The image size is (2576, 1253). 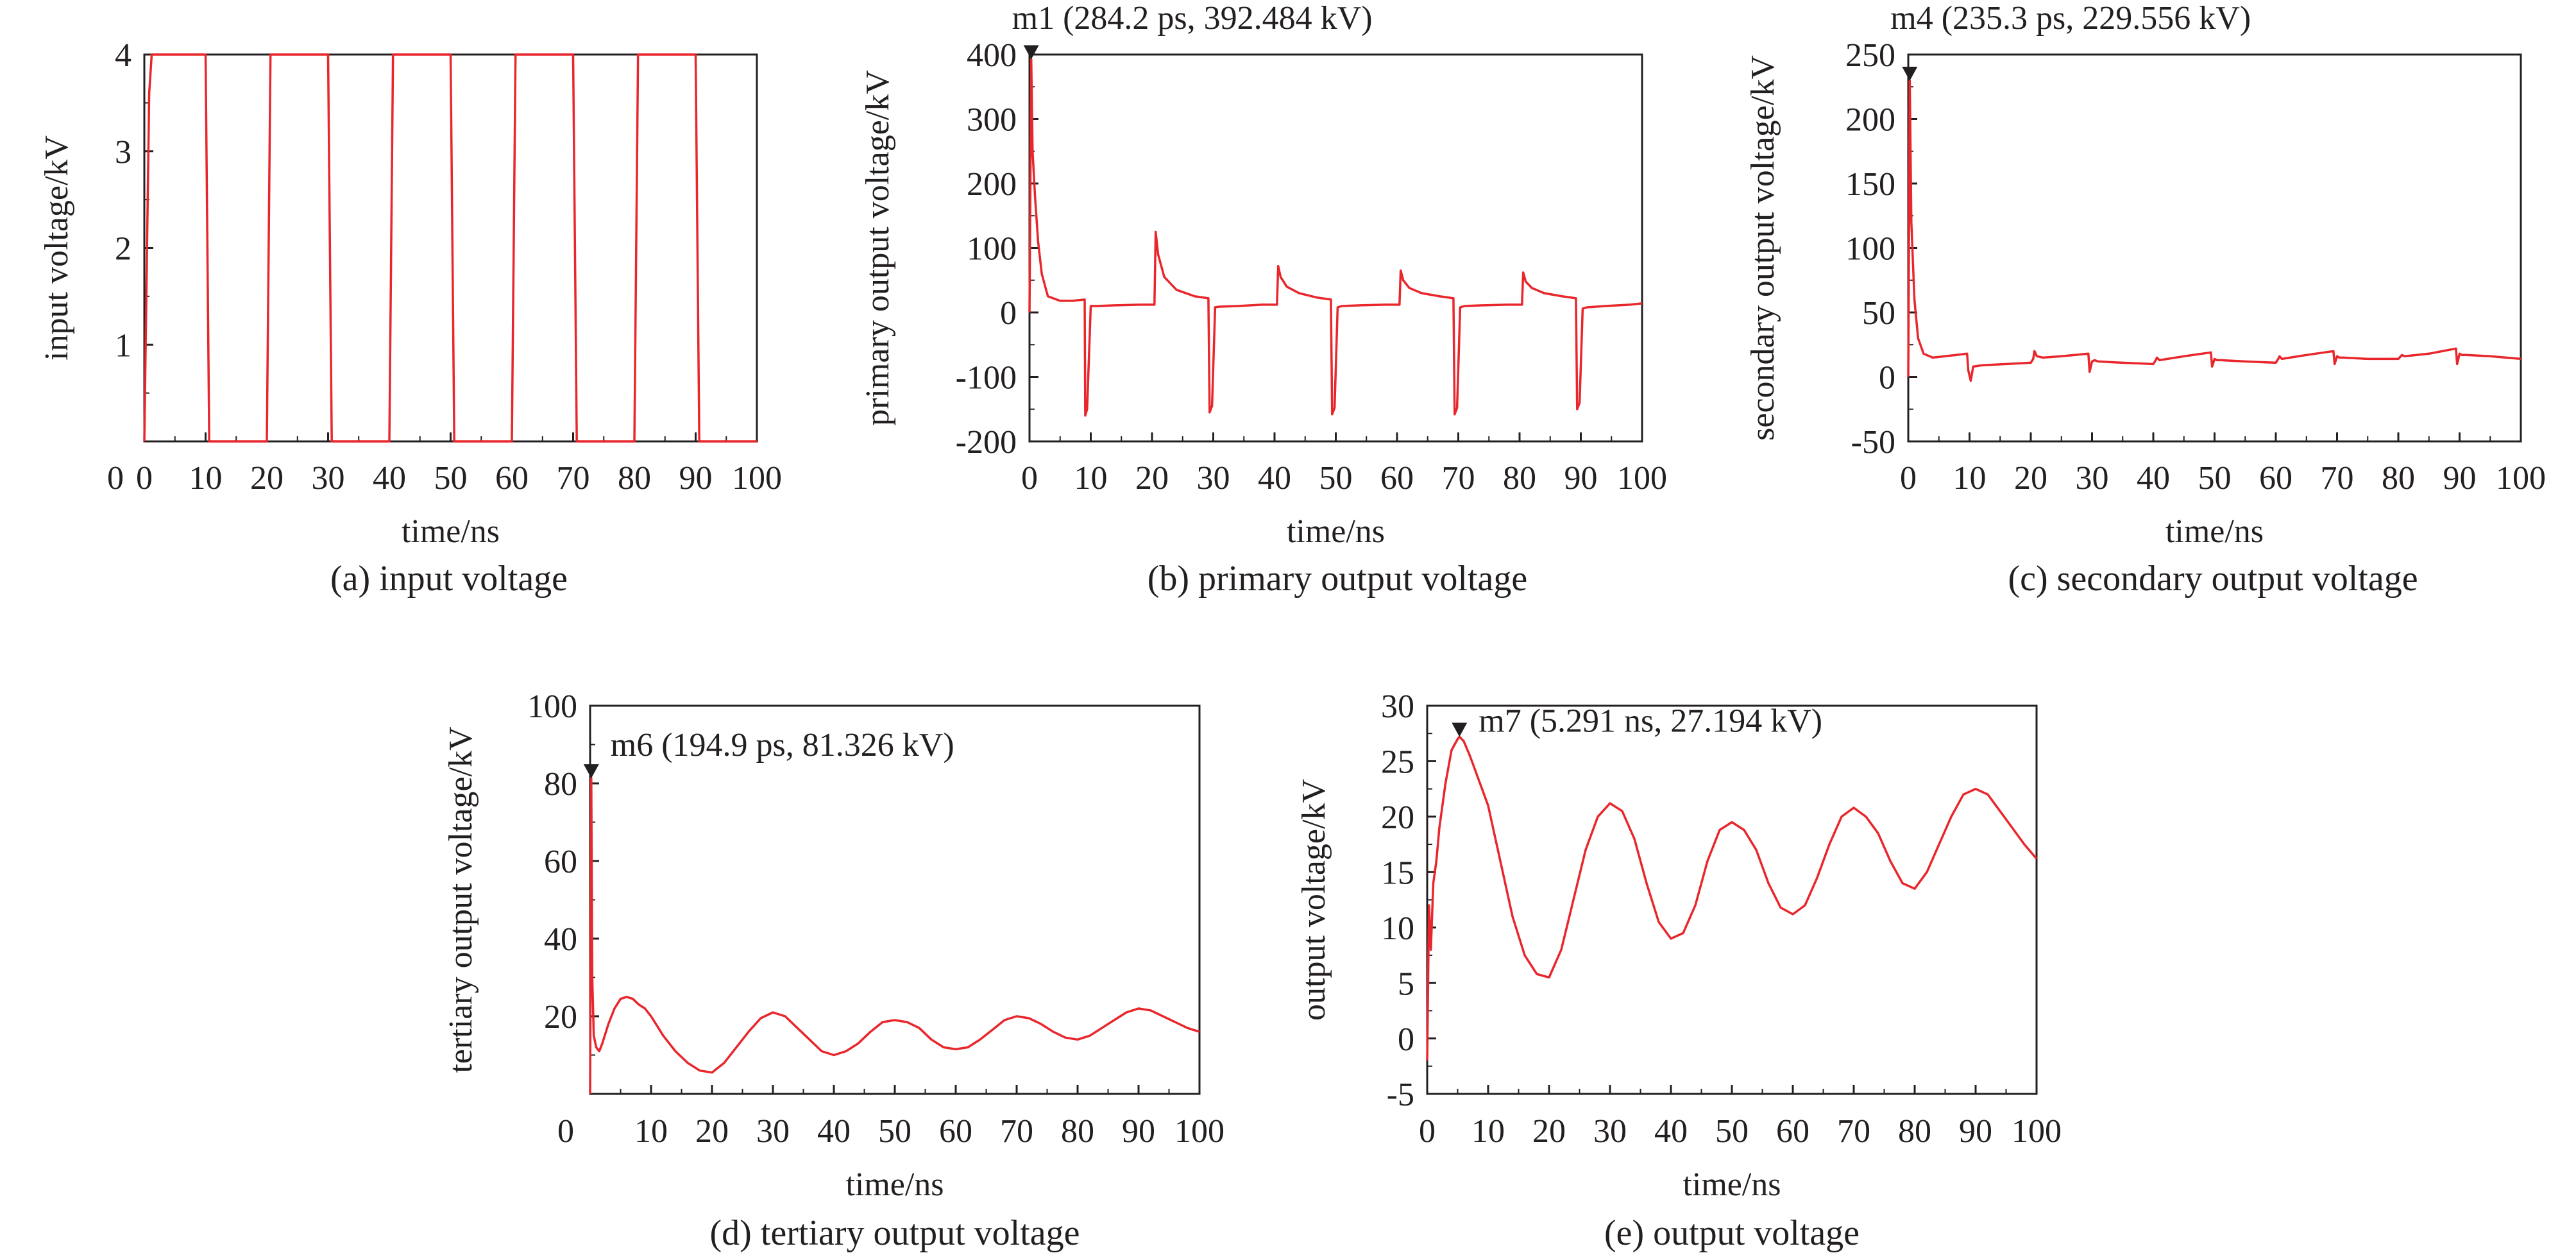 I want to click on y-tick-label: 3, so click(x=123, y=152).